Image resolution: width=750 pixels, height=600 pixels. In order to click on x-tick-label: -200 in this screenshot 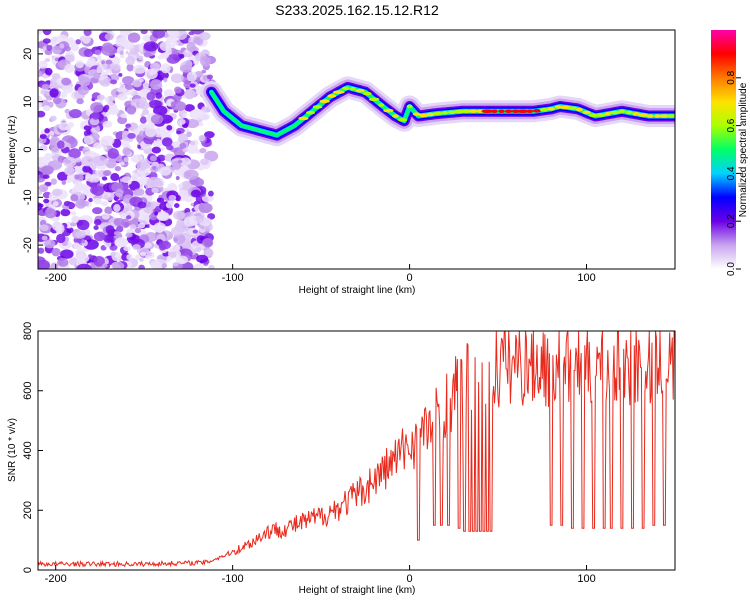, I will do `click(56, 278)`.